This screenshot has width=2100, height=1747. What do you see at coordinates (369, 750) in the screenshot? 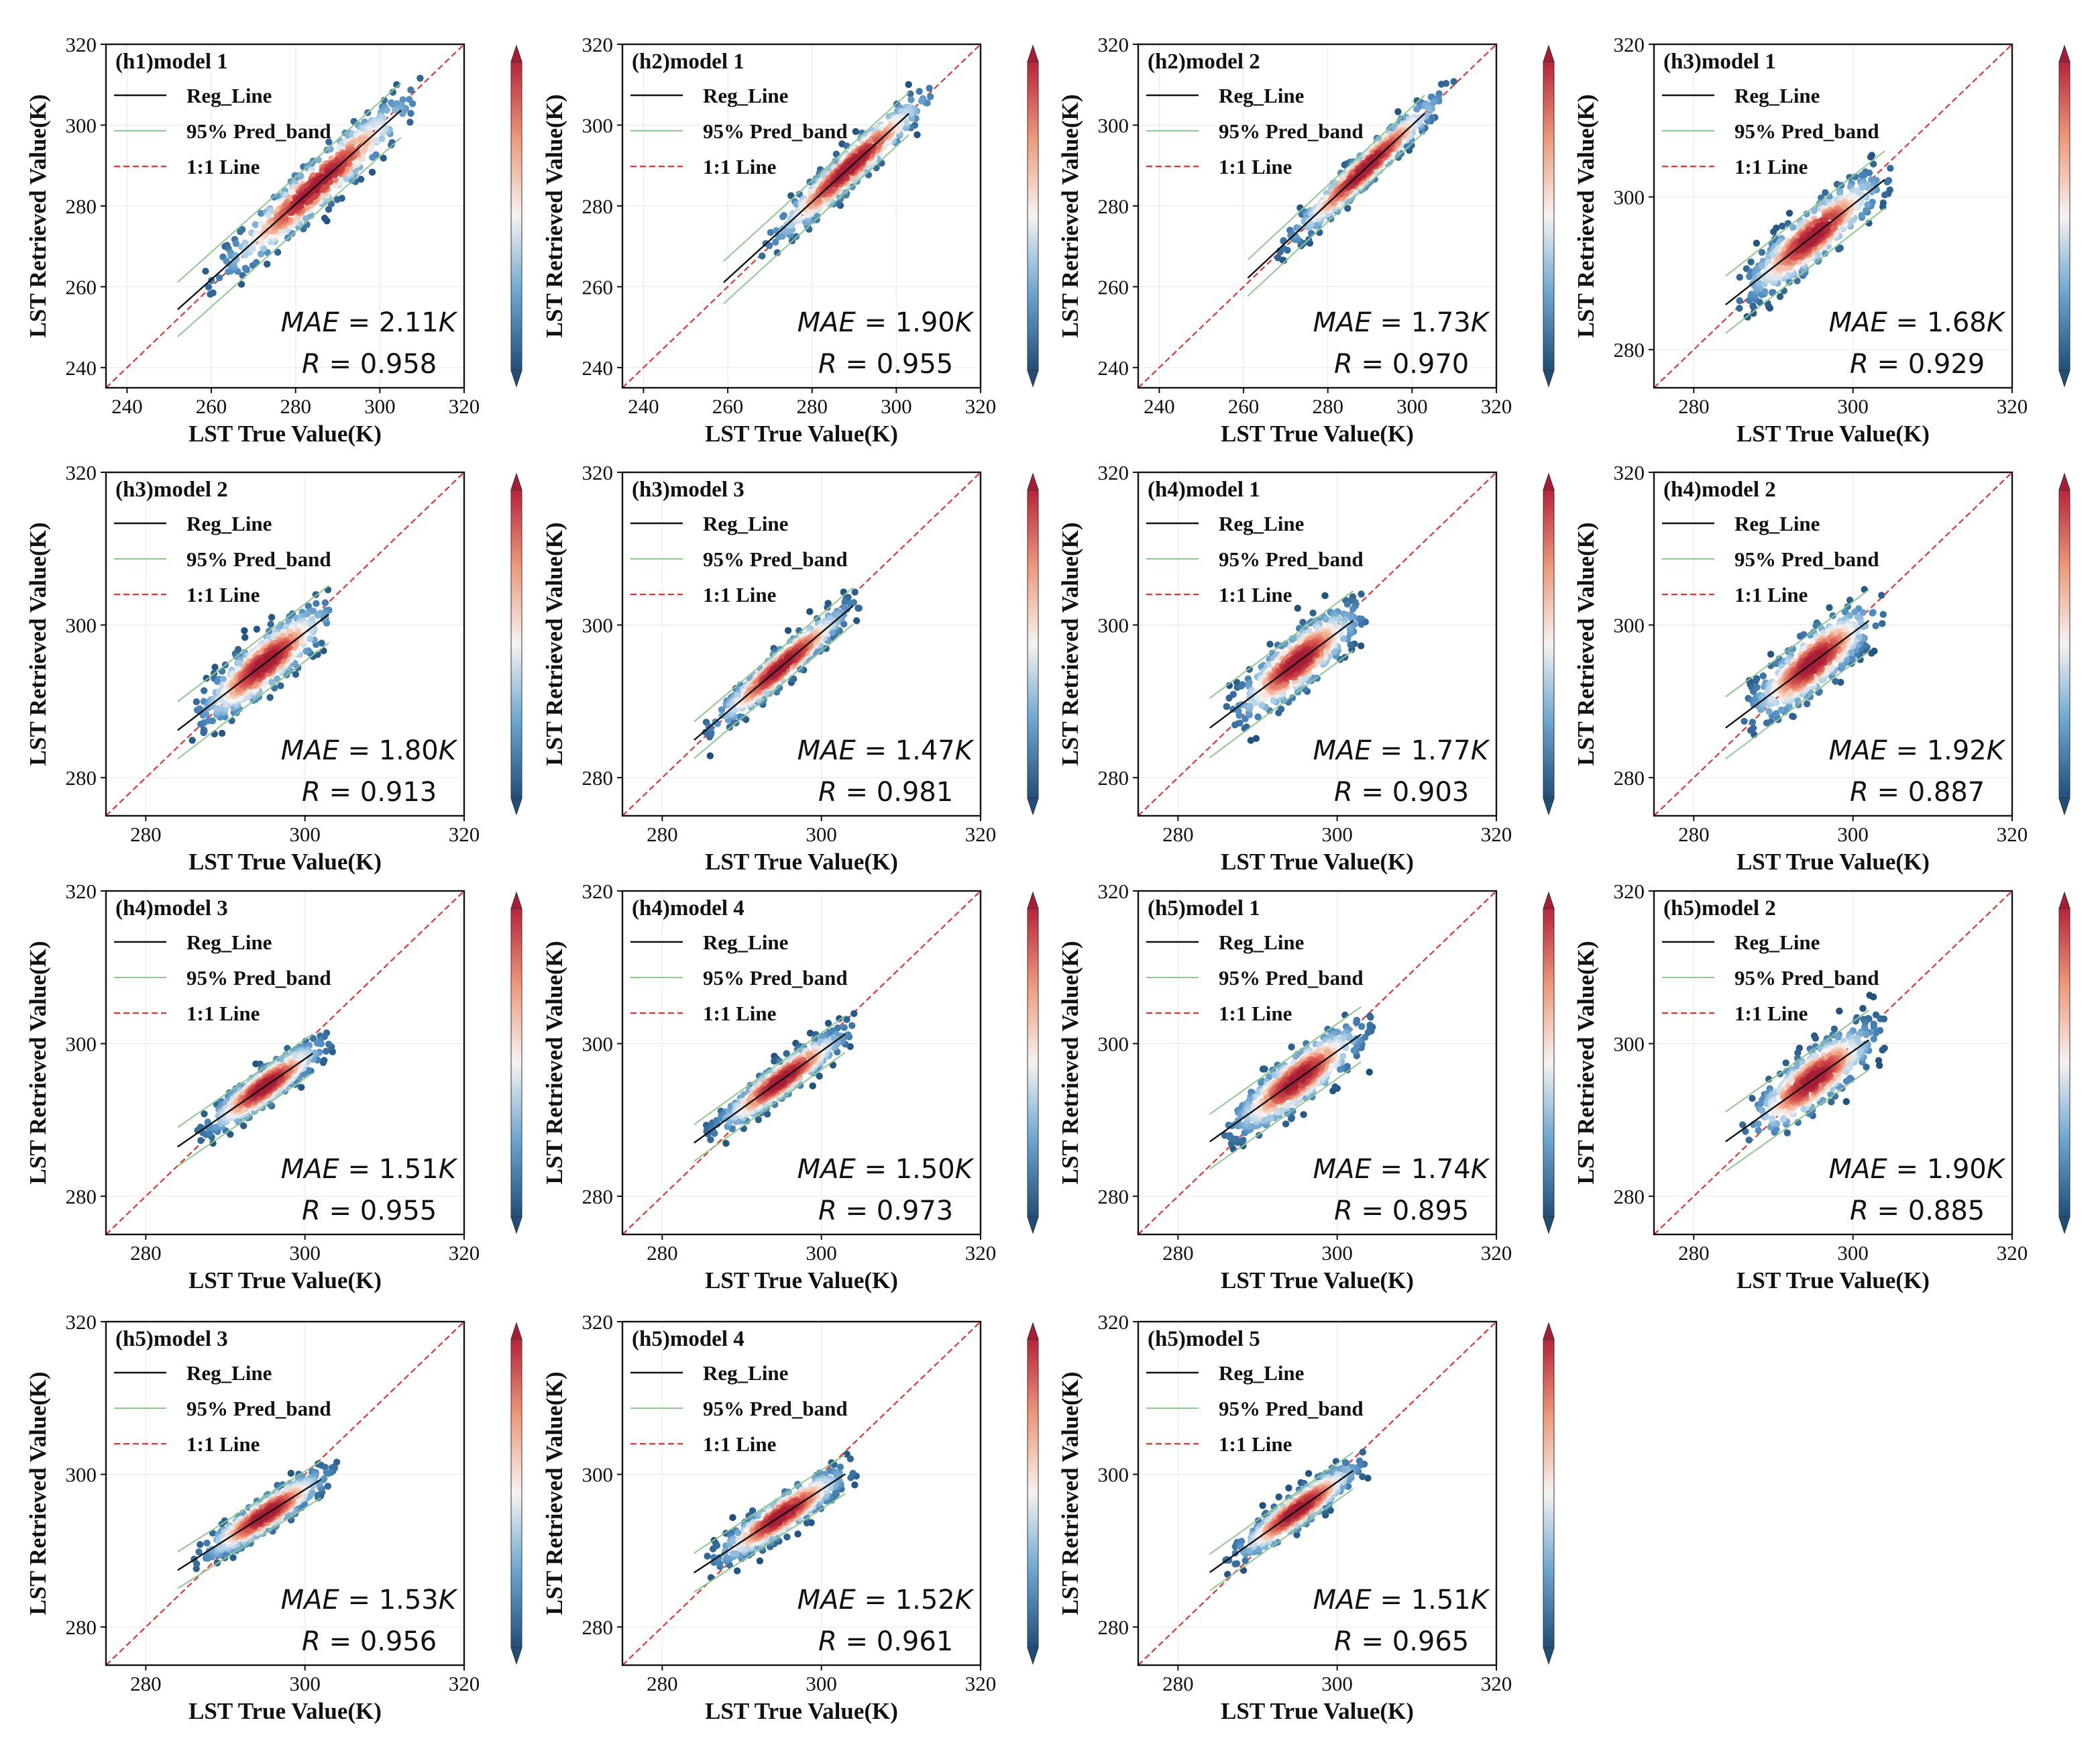
I see `mae-text: MAE = 1.80K` at bounding box center [369, 750].